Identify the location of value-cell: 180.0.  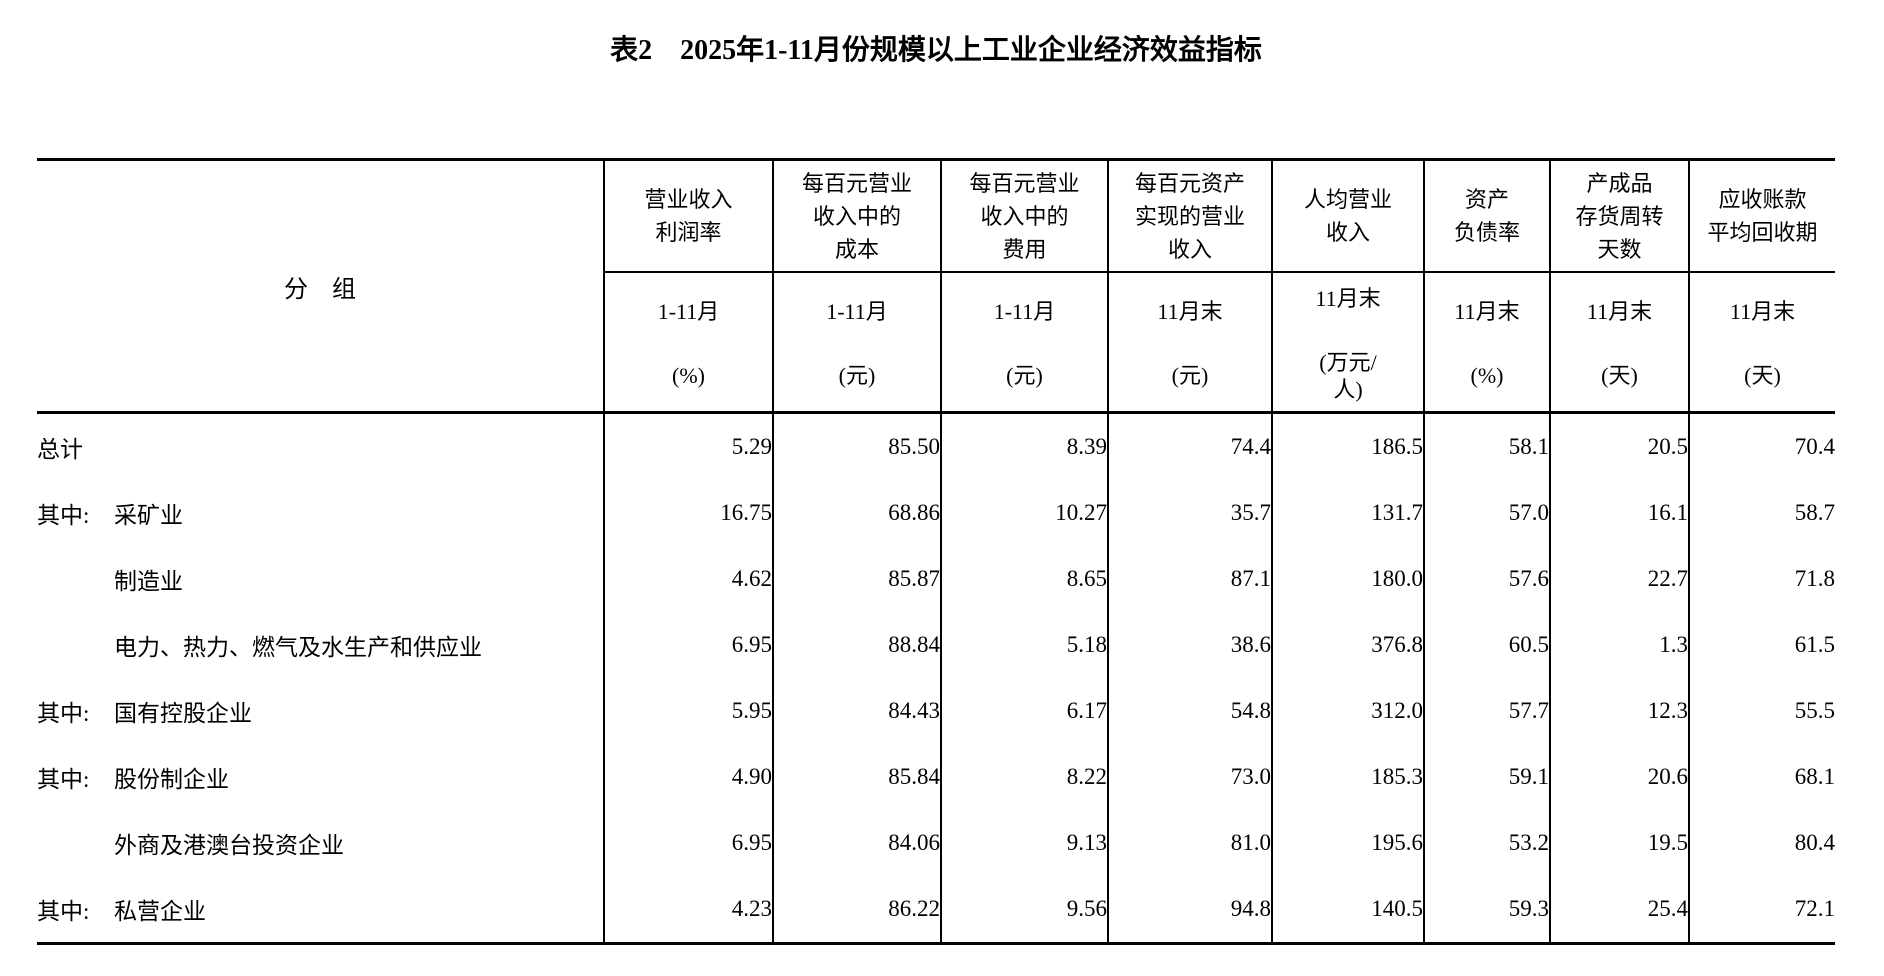
(1347, 579).